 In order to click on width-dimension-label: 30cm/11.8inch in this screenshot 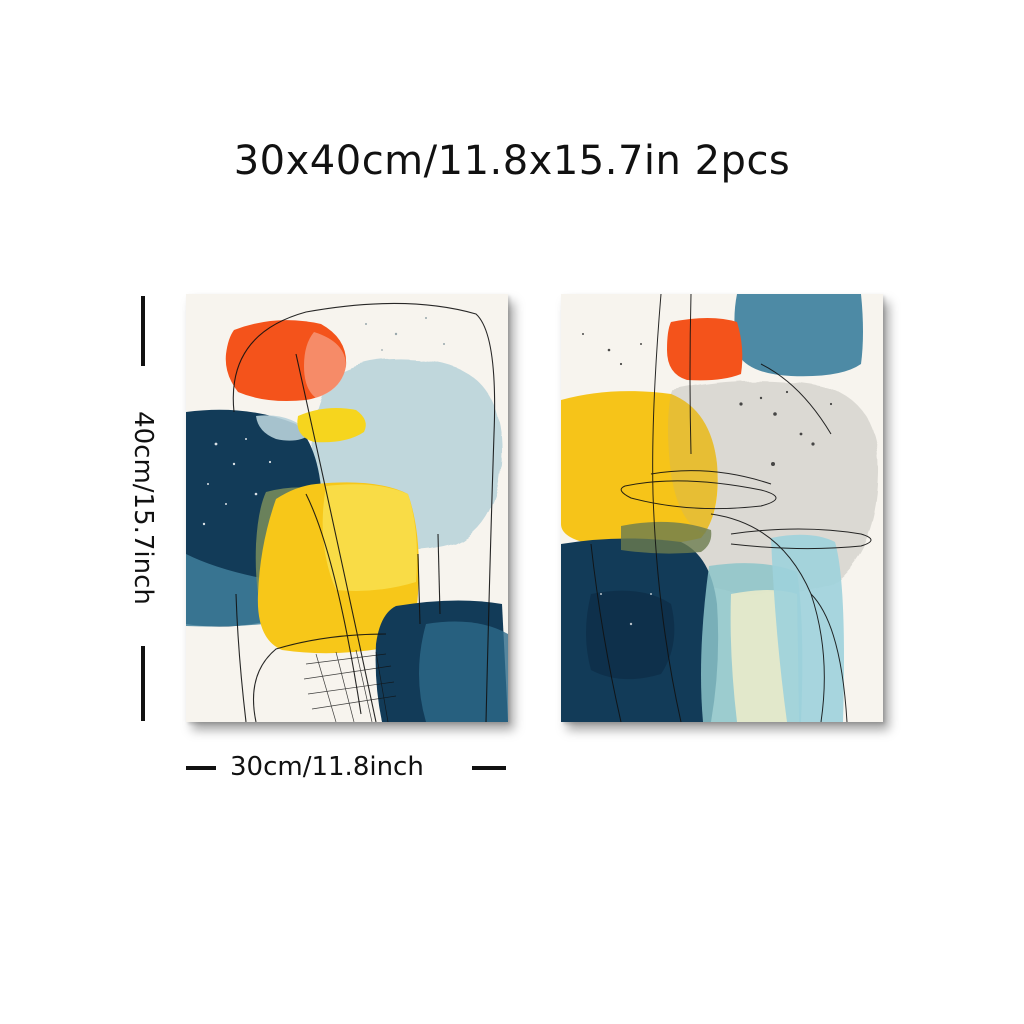, I will do `click(327, 767)`.